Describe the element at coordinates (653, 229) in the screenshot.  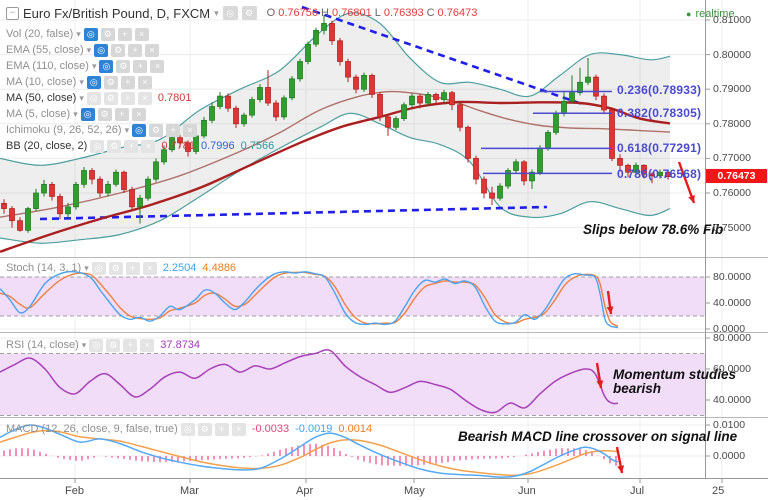
I see `annotation-slips-below-fib: Slips below 78.6% Fib` at that location.